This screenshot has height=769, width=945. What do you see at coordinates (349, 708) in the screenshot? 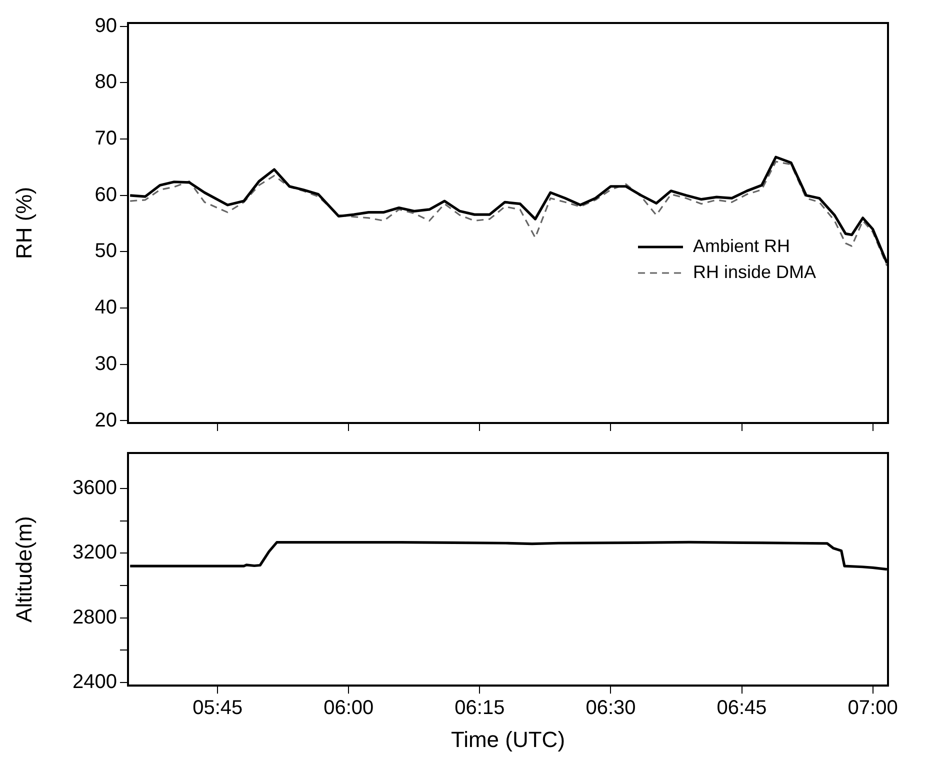
I see `x-tick-label: 06:00` at bounding box center [349, 708].